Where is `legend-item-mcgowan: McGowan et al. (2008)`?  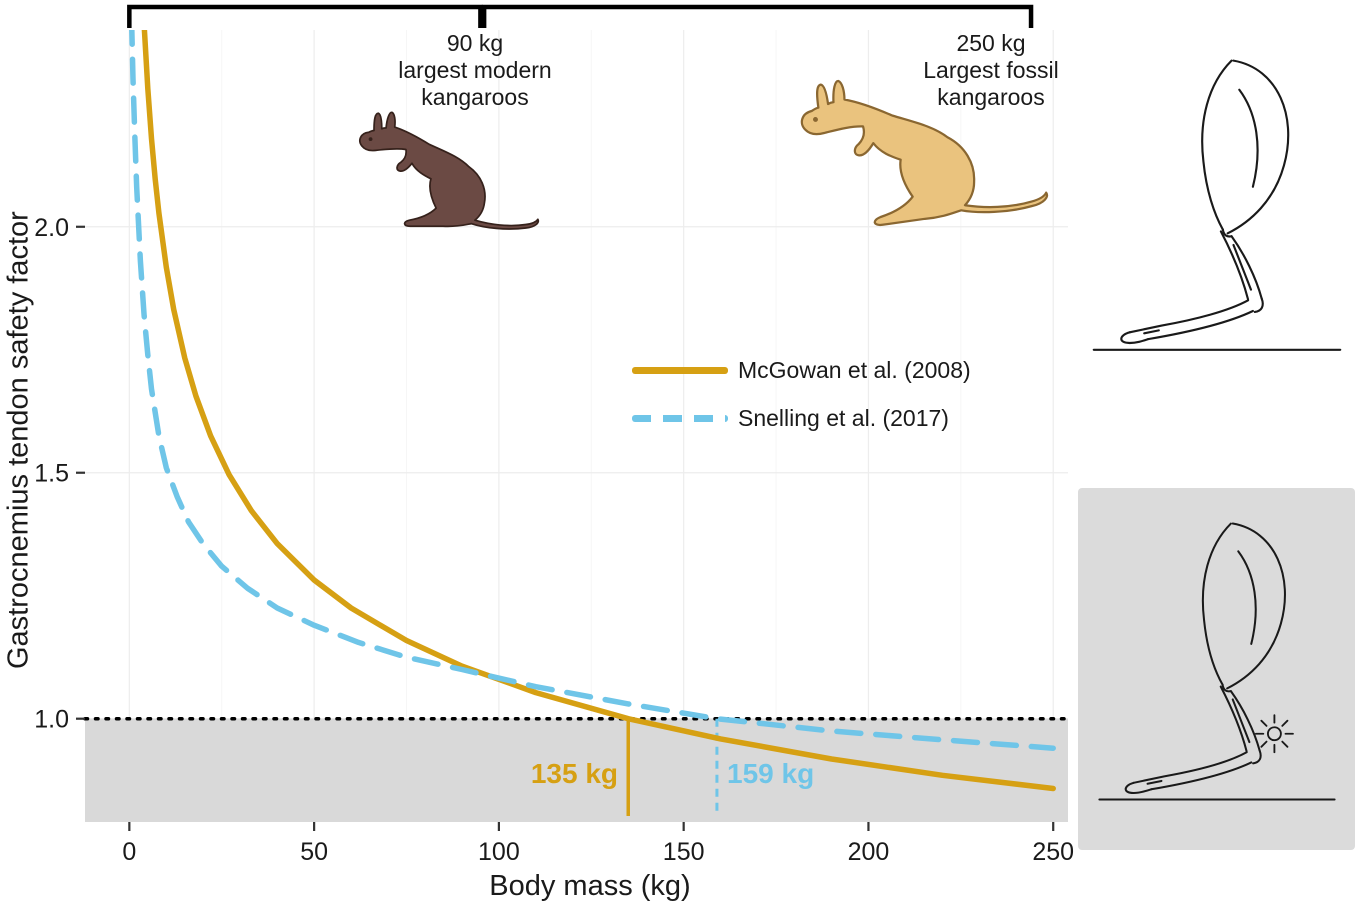
legend-item-mcgowan: McGowan et al. (2008) is located at coordinates (801, 370).